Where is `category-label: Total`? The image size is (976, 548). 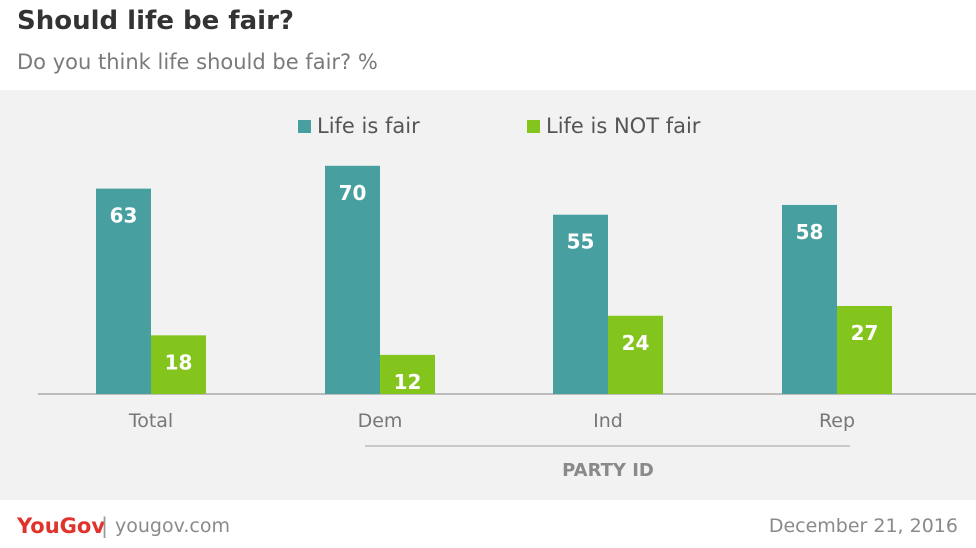
category-label: Total is located at coordinates (150, 421).